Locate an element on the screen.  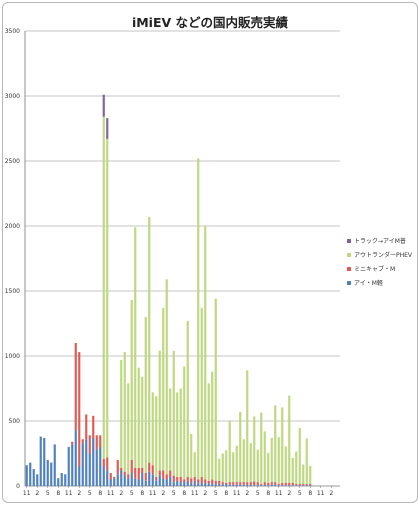
x-tick-label: 5 is located at coordinates (216, 493).